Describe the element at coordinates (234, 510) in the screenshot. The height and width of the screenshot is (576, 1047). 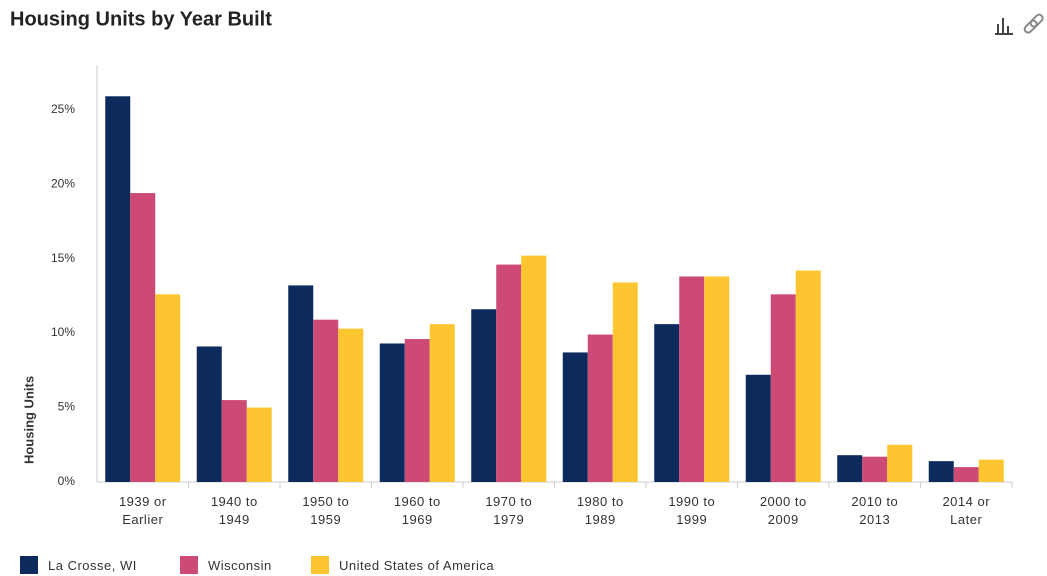
I see `x-tick-label: 1940 to 1949` at that location.